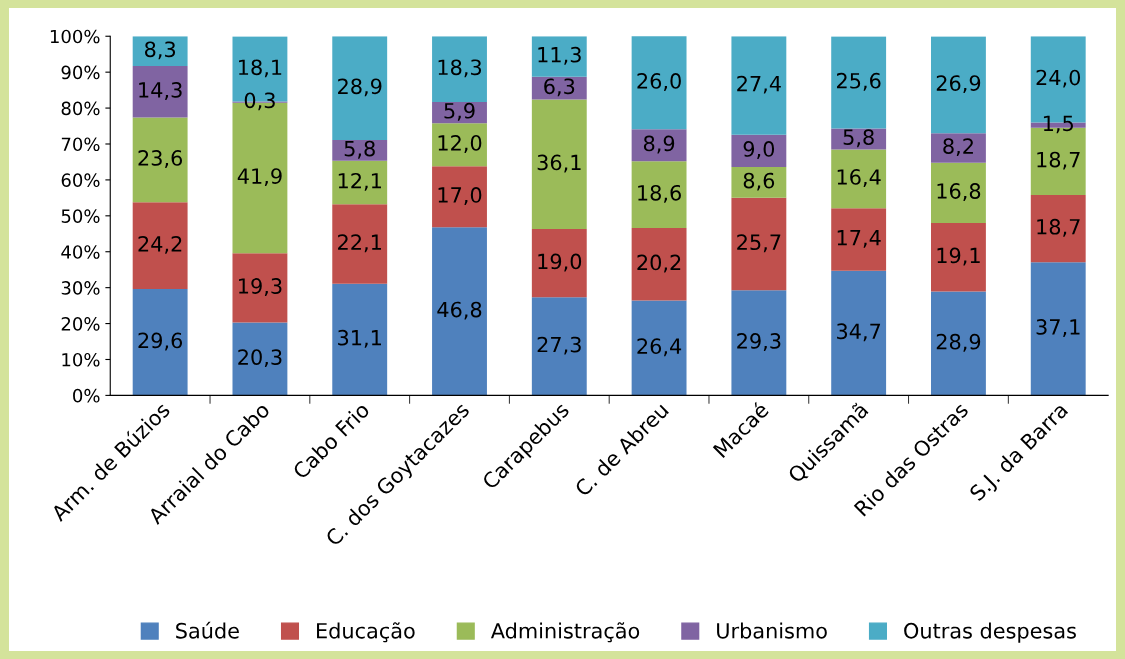 This screenshot has width=1125, height=659. I want to click on data-label: 23,6, so click(160, 159).